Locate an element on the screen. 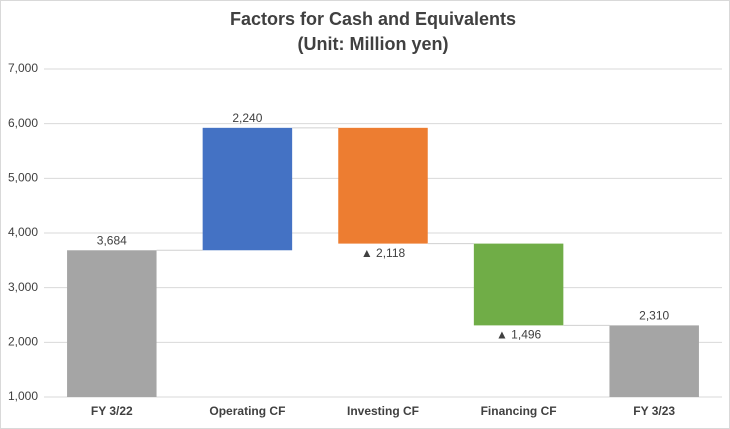  value-label: 2,240 is located at coordinates (247, 118).